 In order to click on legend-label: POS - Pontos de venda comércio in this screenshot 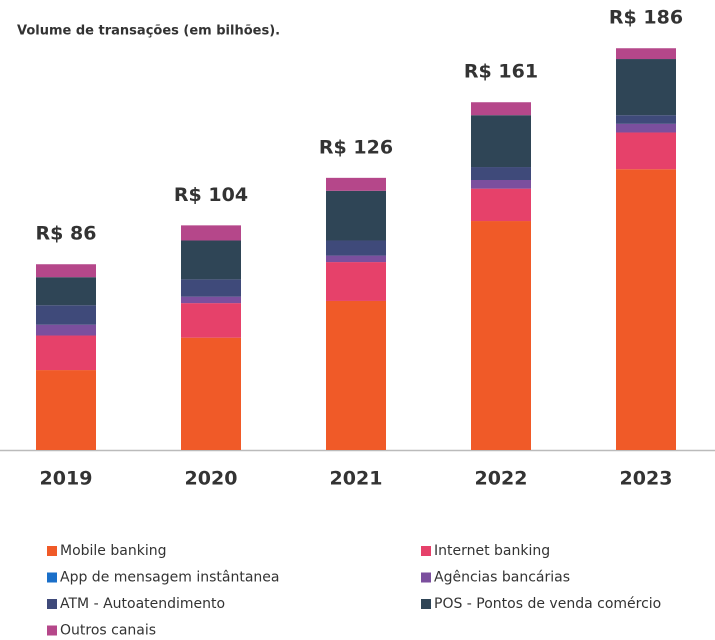, I will do `click(547, 604)`.